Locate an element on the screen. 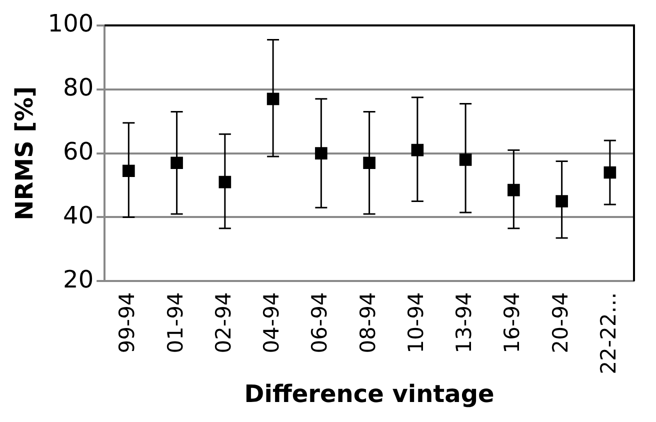 The width and height of the screenshot is (656, 422). x-tick-label: 13-94 is located at coordinates (464, 323).